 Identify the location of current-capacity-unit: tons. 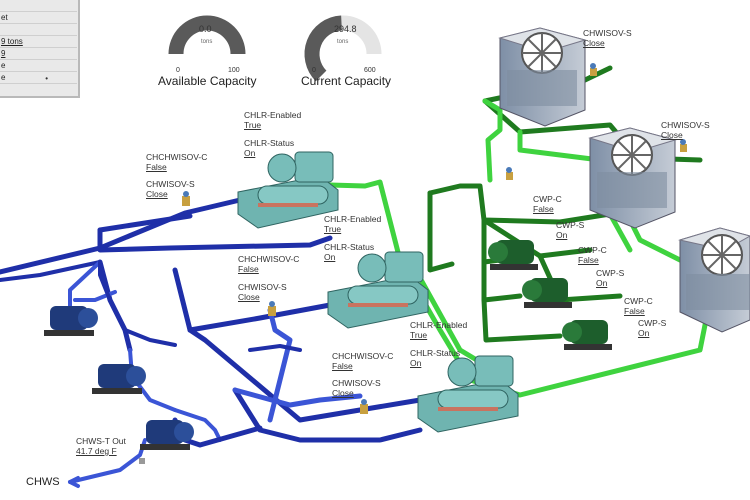
(343, 42).